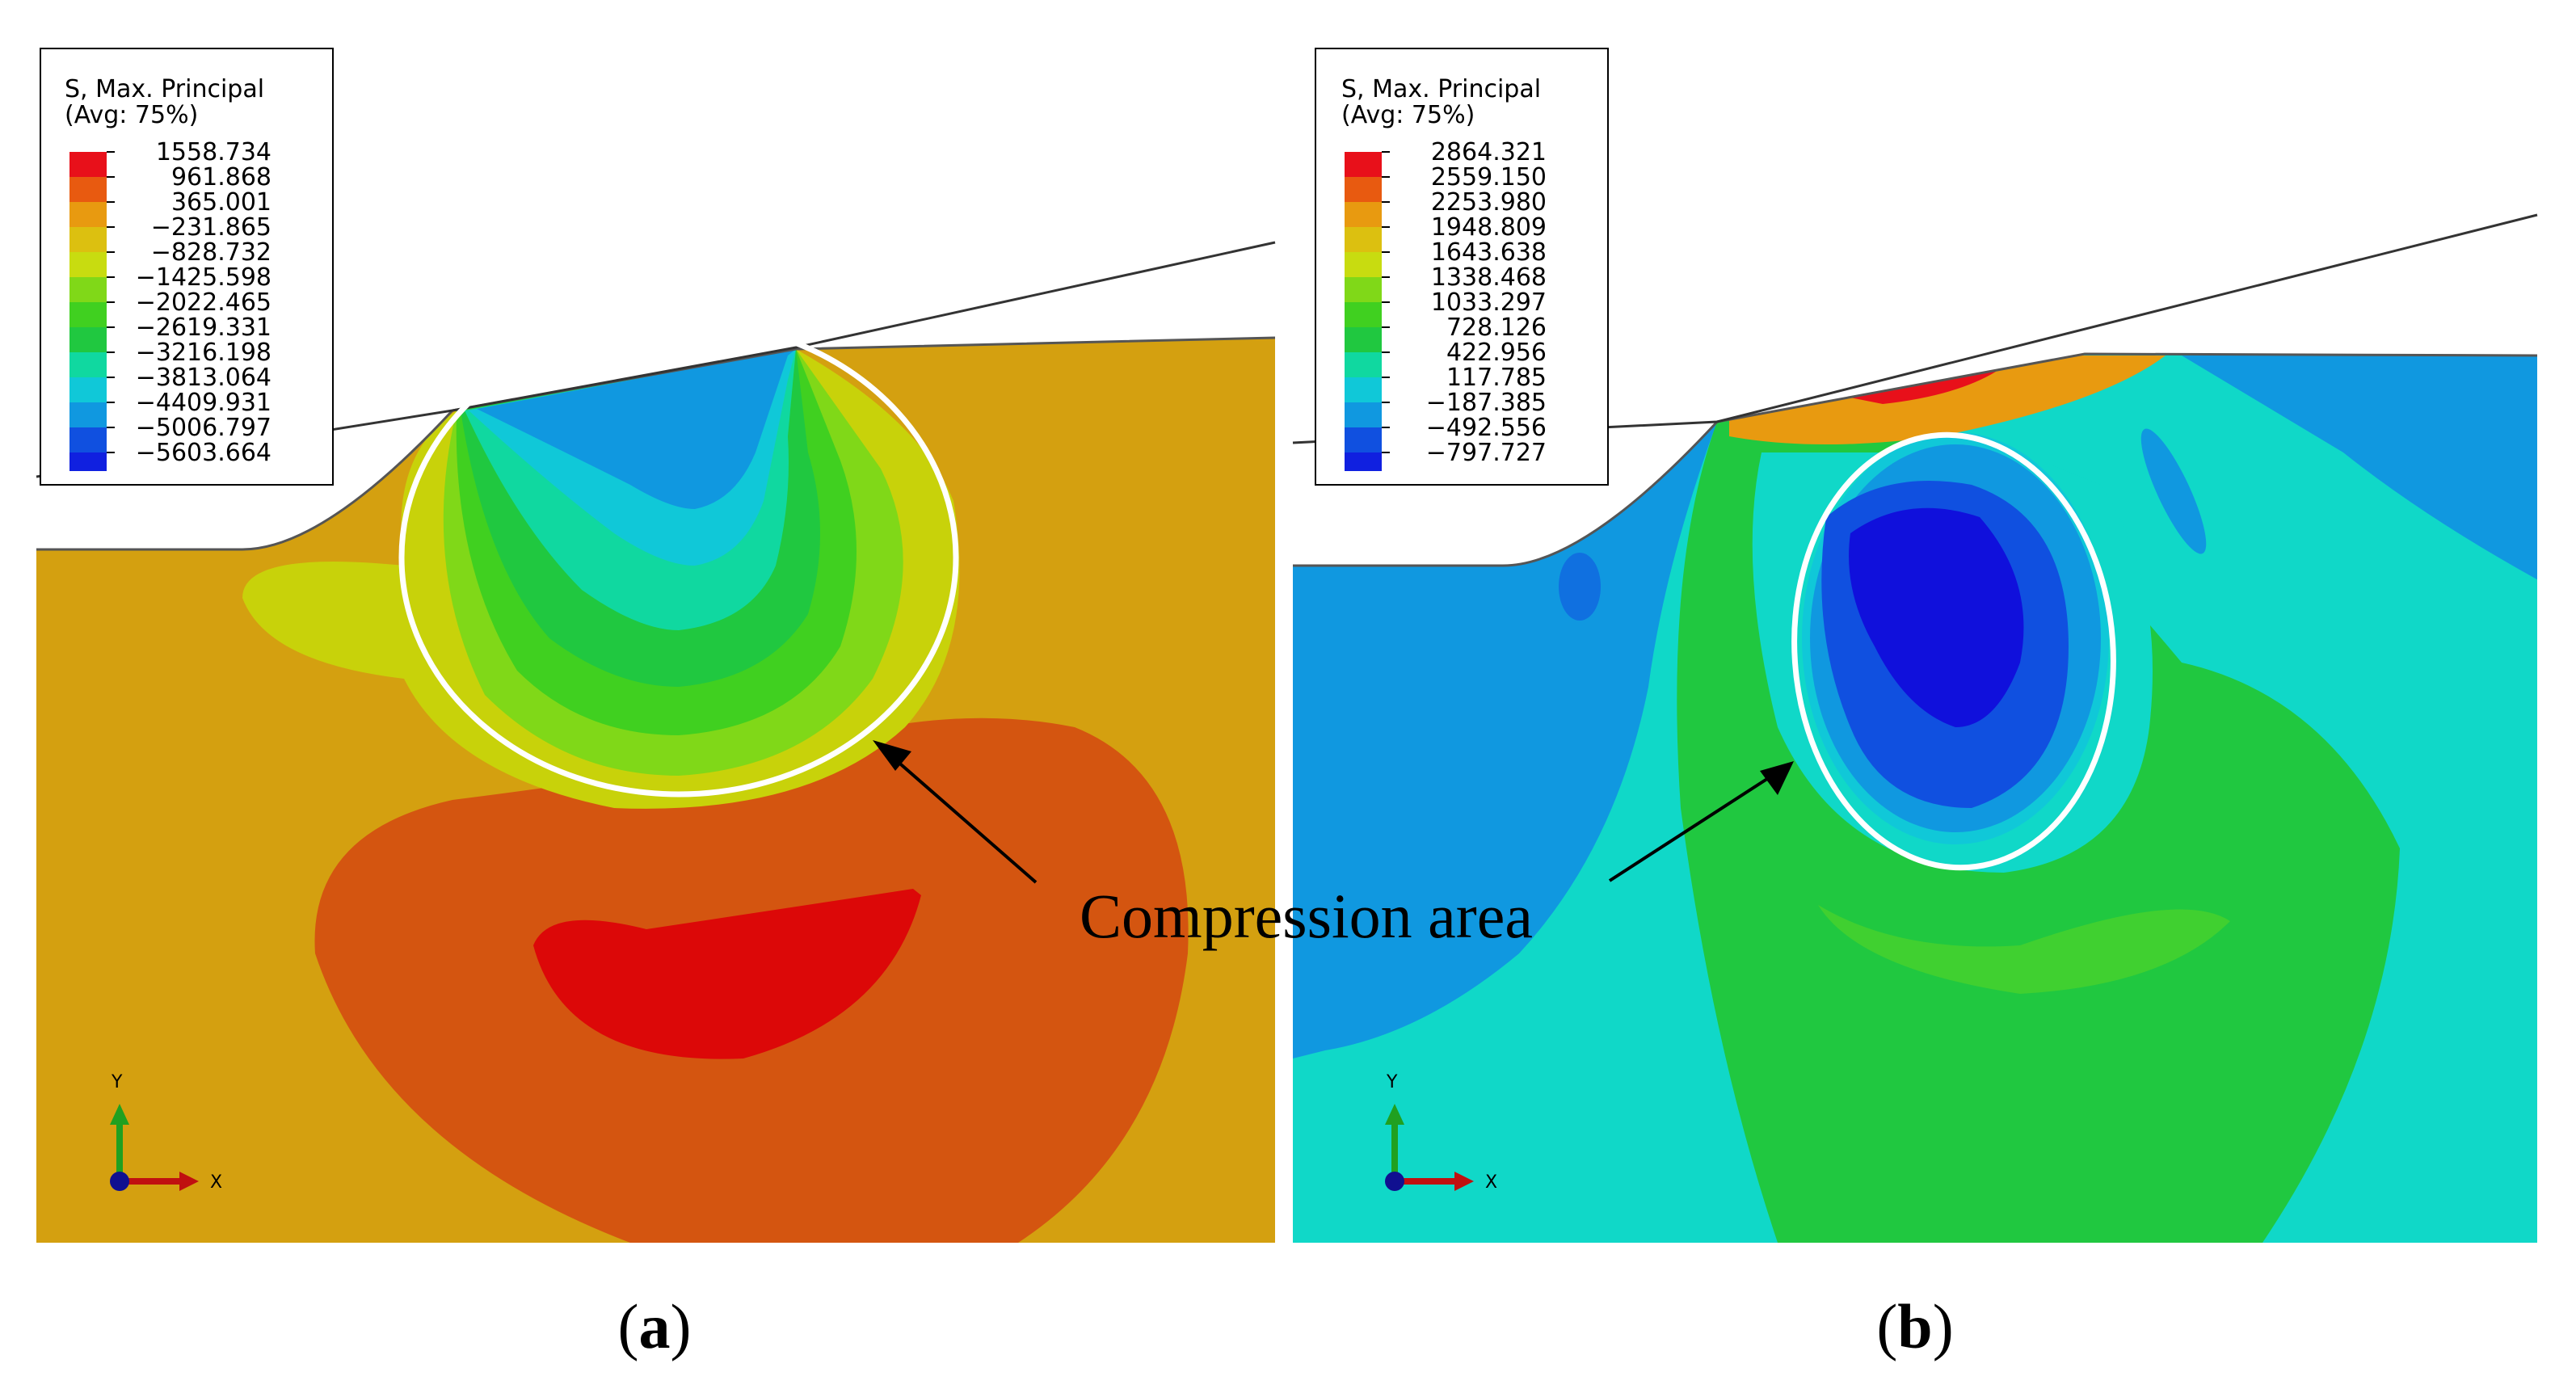  What do you see at coordinates (1441, 1132) in the screenshot?
I see `panel-b-triad: Y X` at bounding box center [1441, 1132].